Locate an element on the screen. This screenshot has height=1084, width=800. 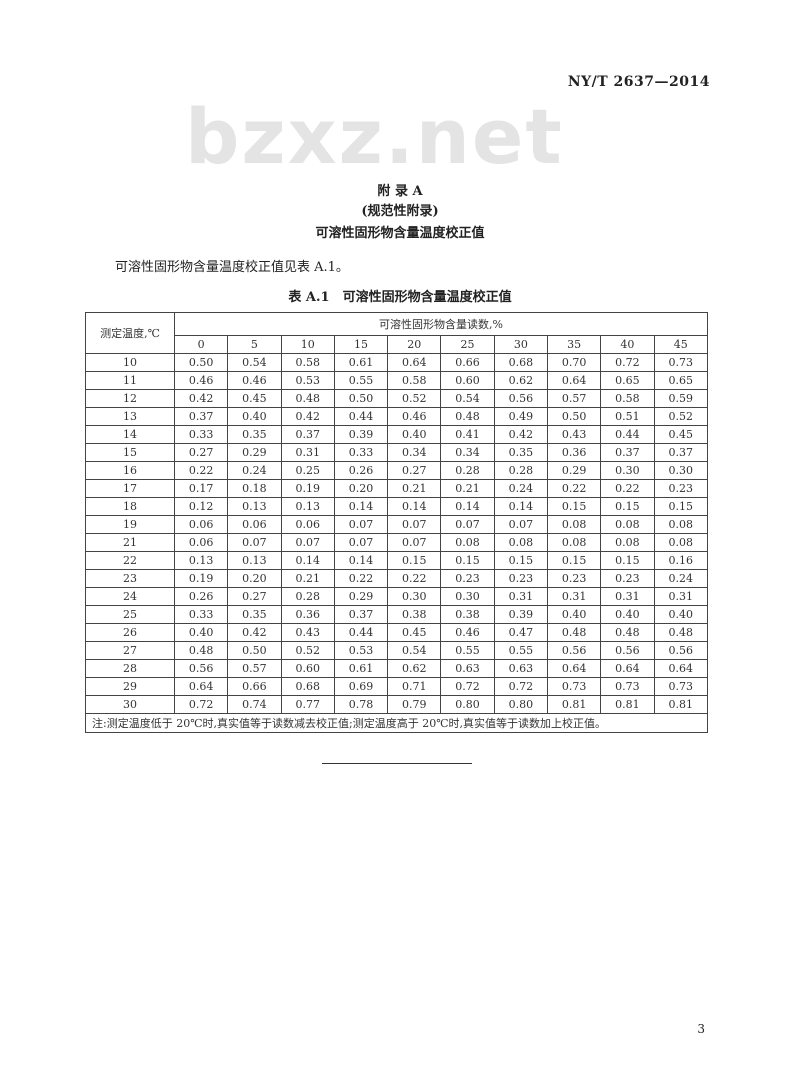
value-cell: 0.64 is located at coordinates (201, 686).